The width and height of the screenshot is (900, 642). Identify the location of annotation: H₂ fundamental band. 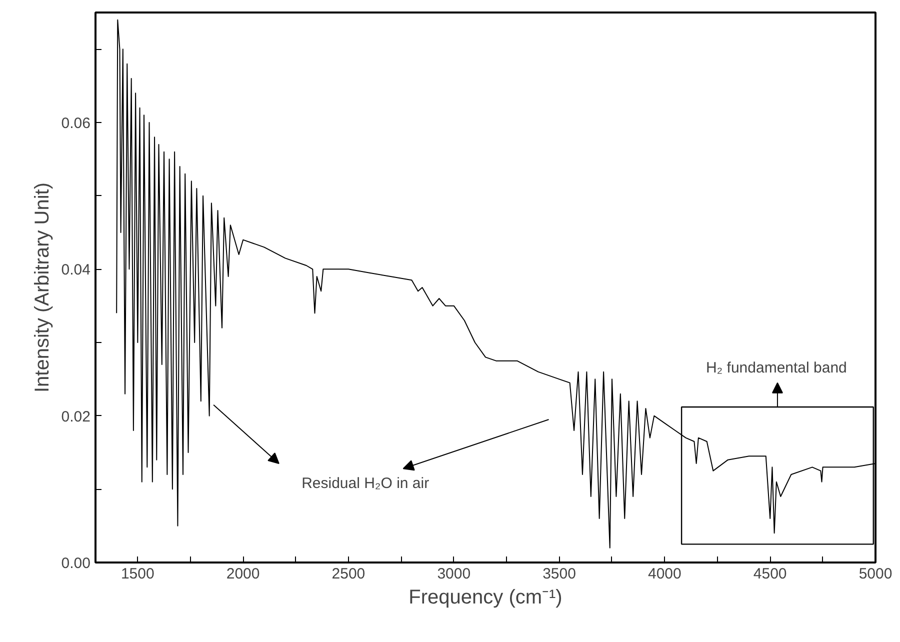
(776, 368).